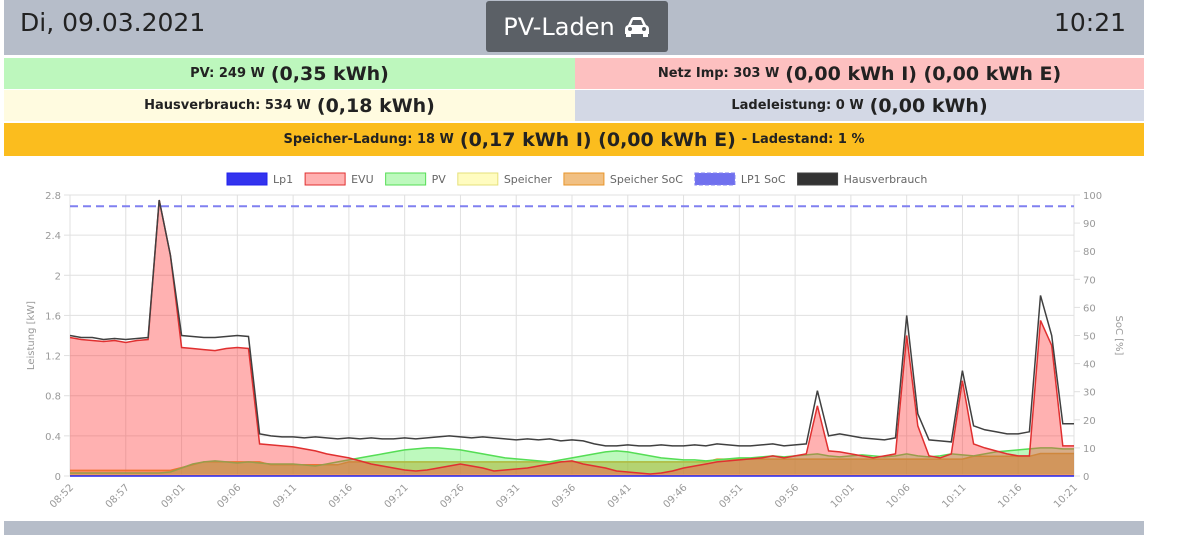 The width and height of the screenshot is (1186, 535). Describe the element at coordinates (227, 105) in the screenshot. I see `status-label: Hausverbrauch: 534 W` at that location.